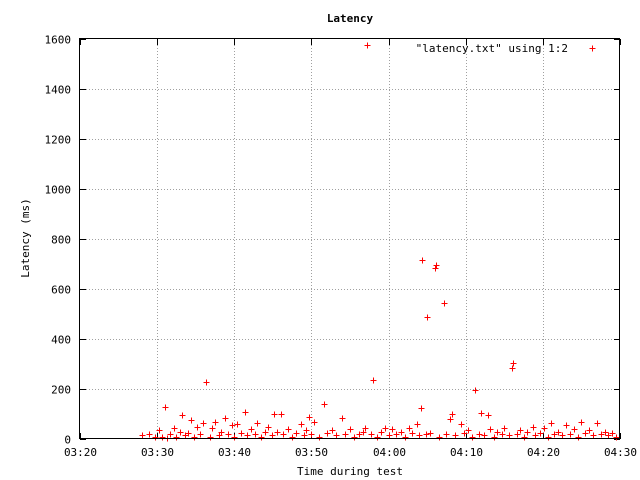 This screenshot has height=480, width=640. Describe the element at coordinates (61, 340) in the screenshot. I see `y-tick-label: 400` at that location.